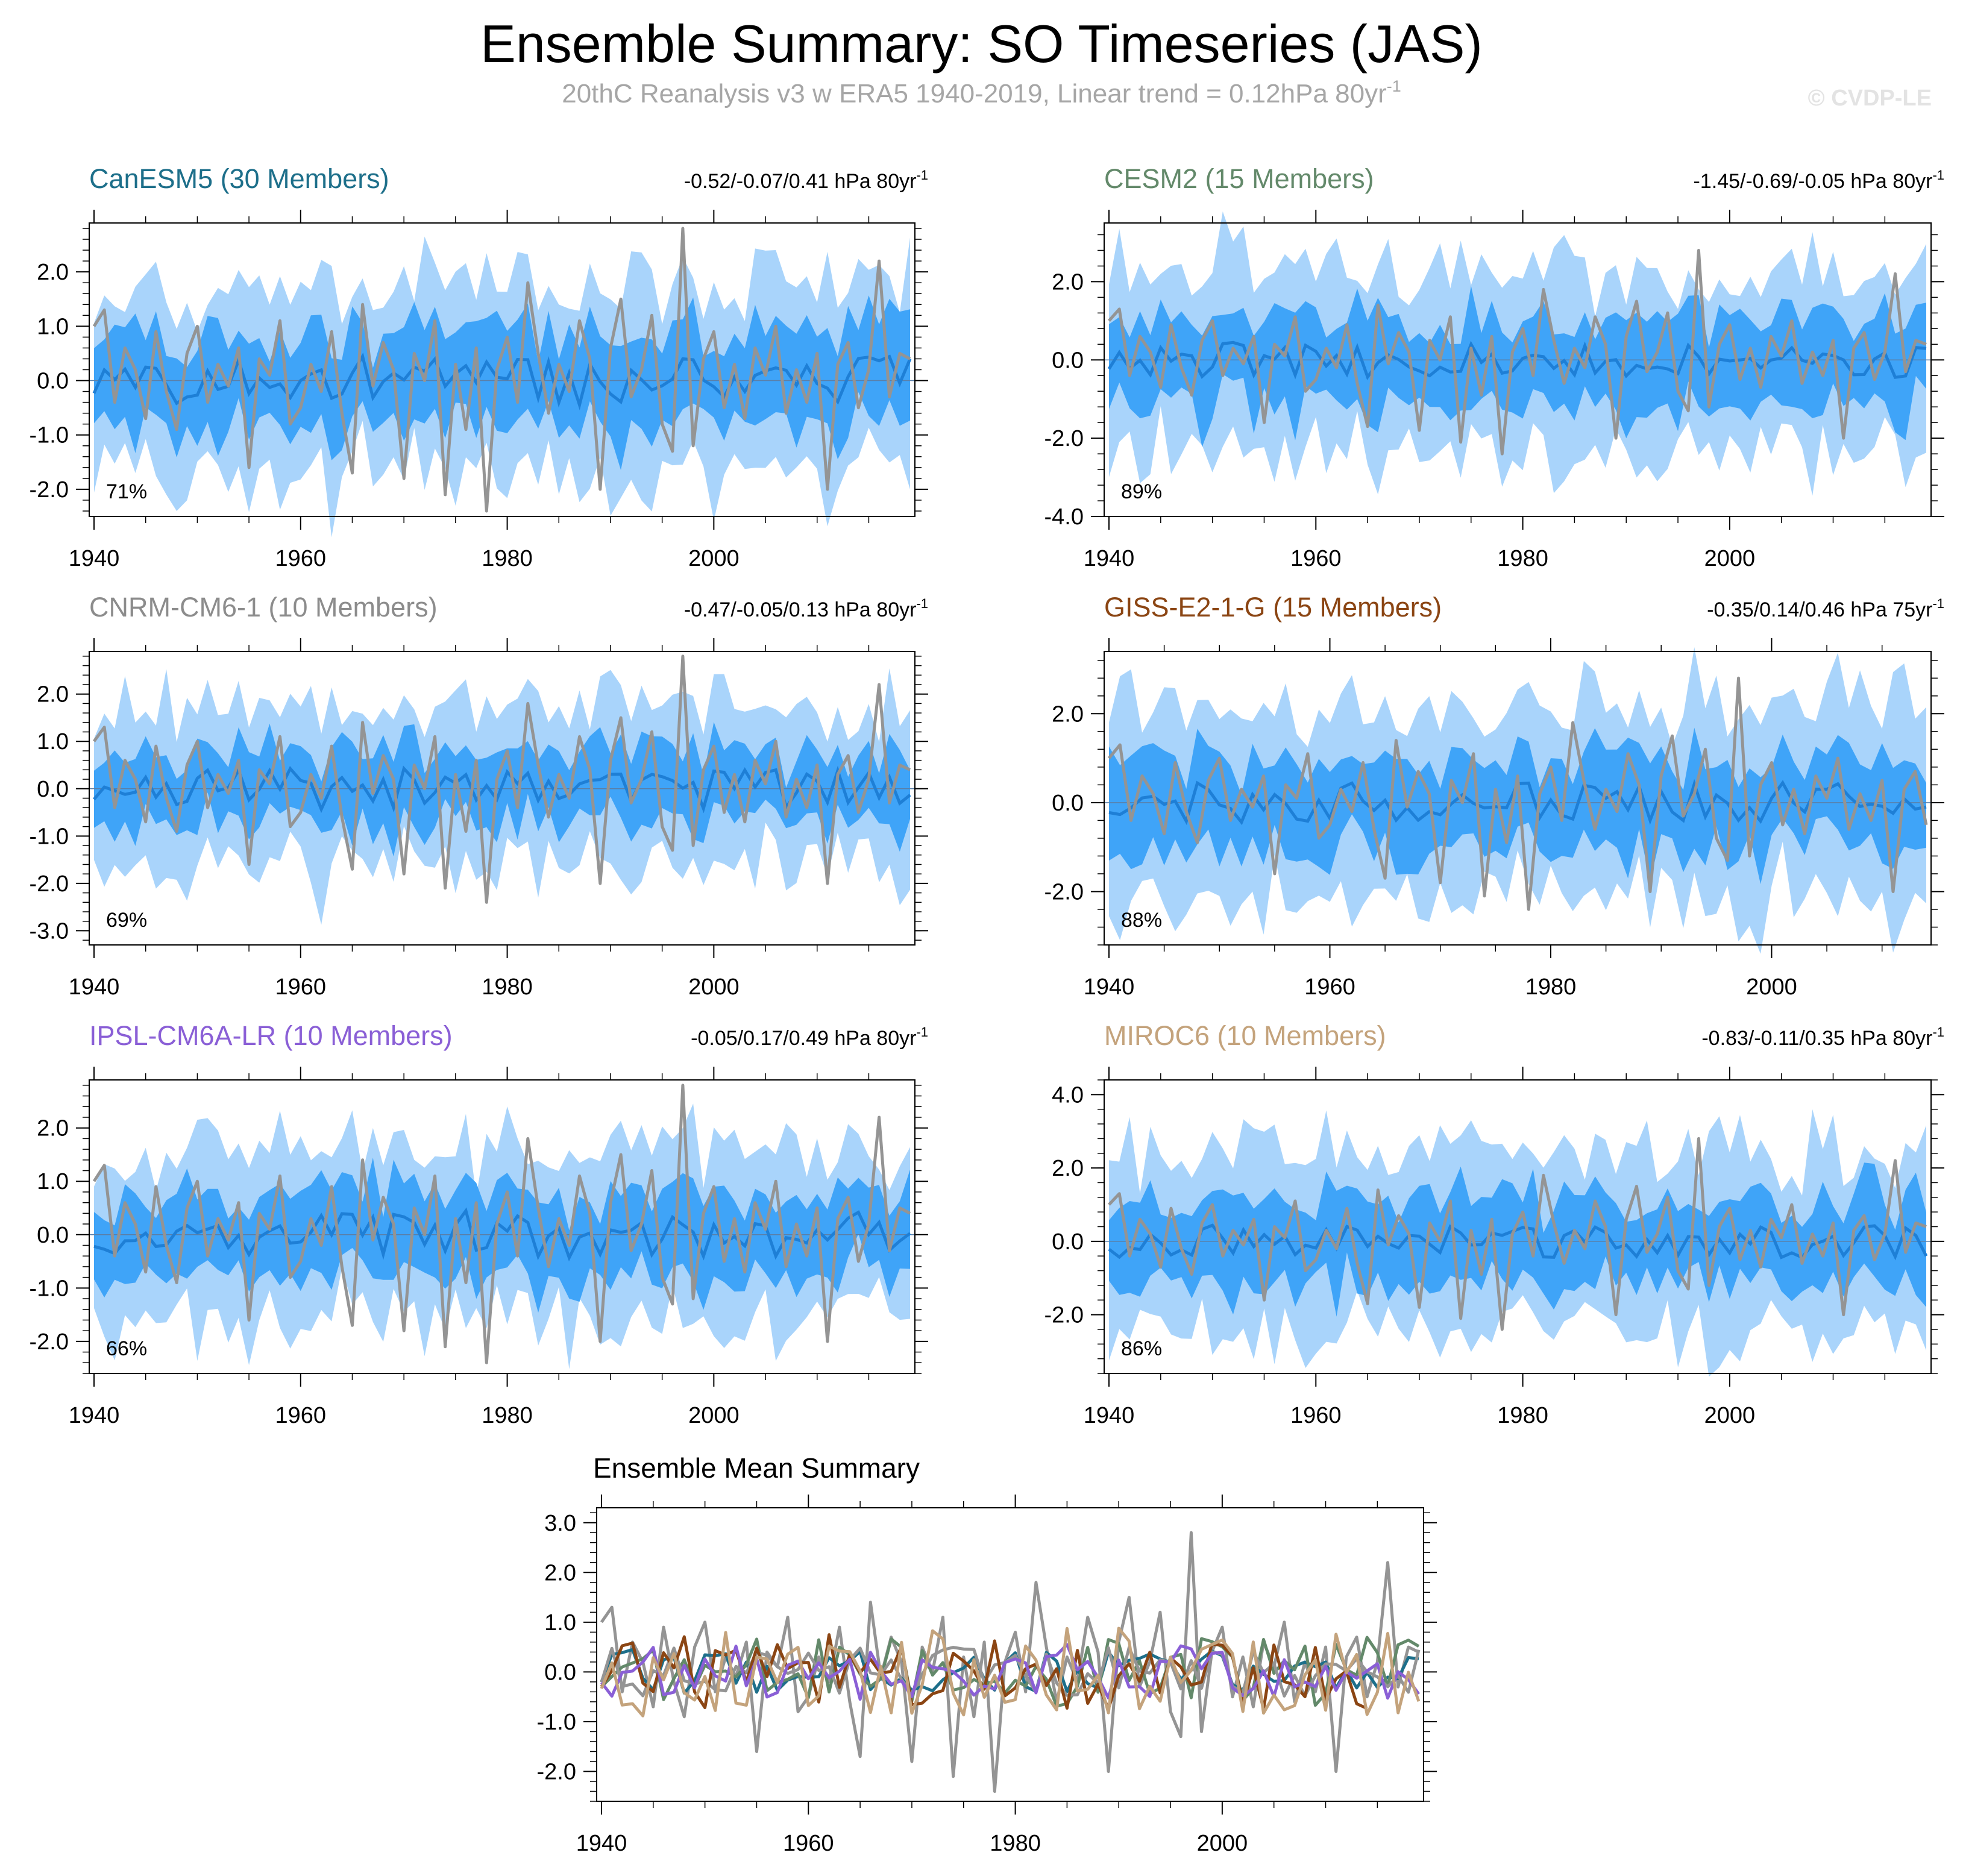 This screenshot has height=1876, width=1963. I want to click on series-line-MIROC6, so click(1010, 1672).